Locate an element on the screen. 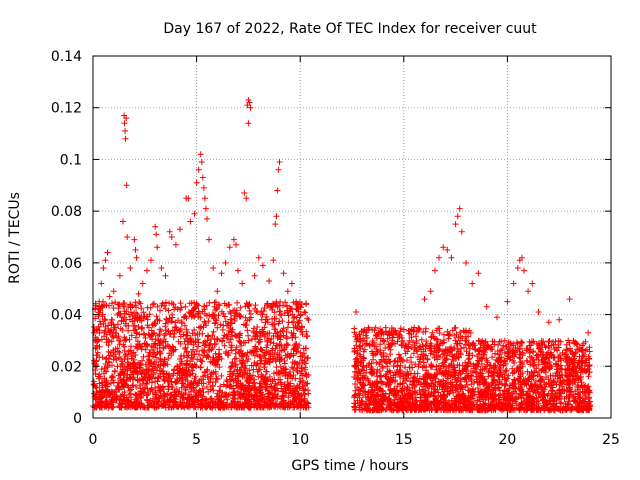 The width and height of the screenshot is (640, 480). y-tick-label: 0.1 is located at coordinates (71, 160).